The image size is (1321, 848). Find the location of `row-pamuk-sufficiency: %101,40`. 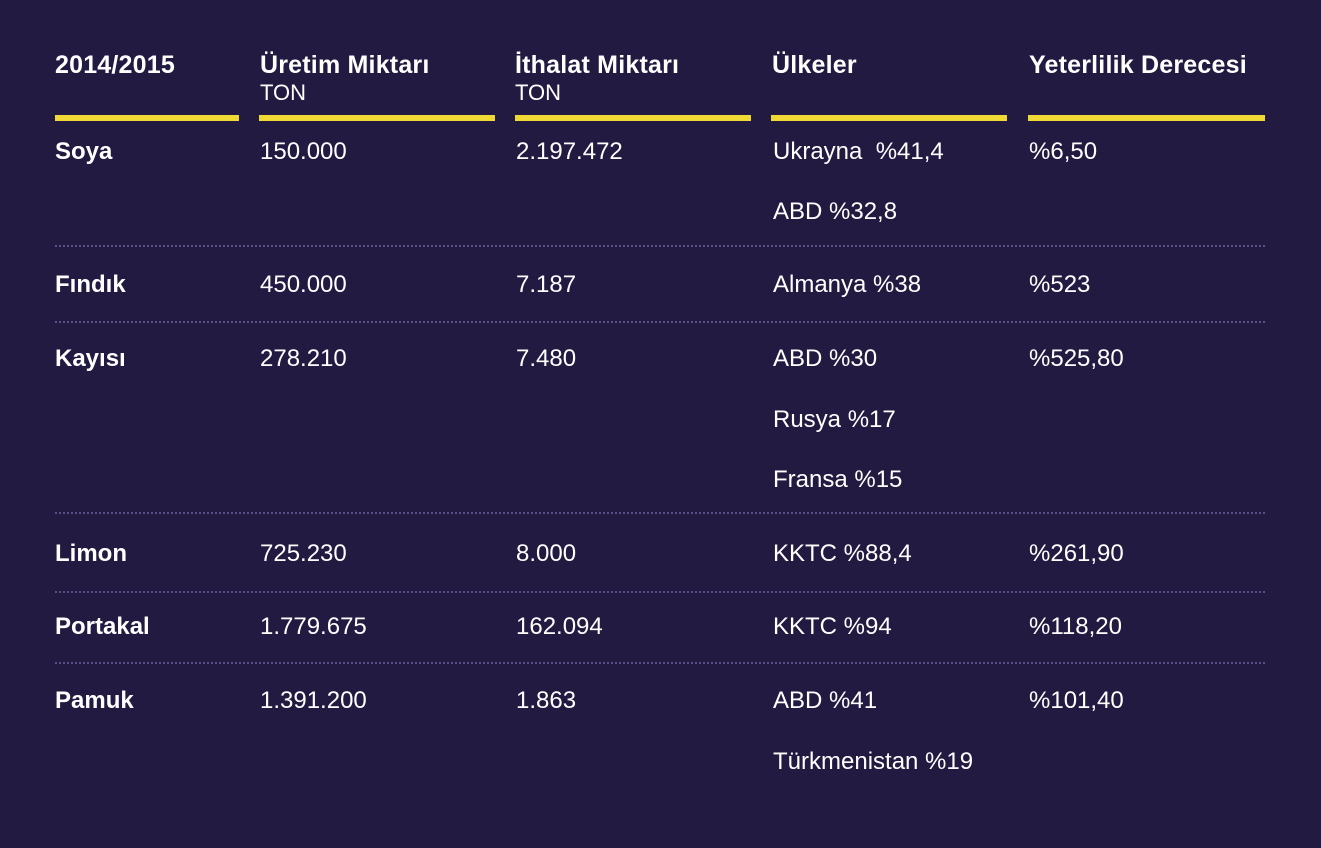

row-pamuk-sufficiency: %101,40 is located at coordinates (1076, 700).